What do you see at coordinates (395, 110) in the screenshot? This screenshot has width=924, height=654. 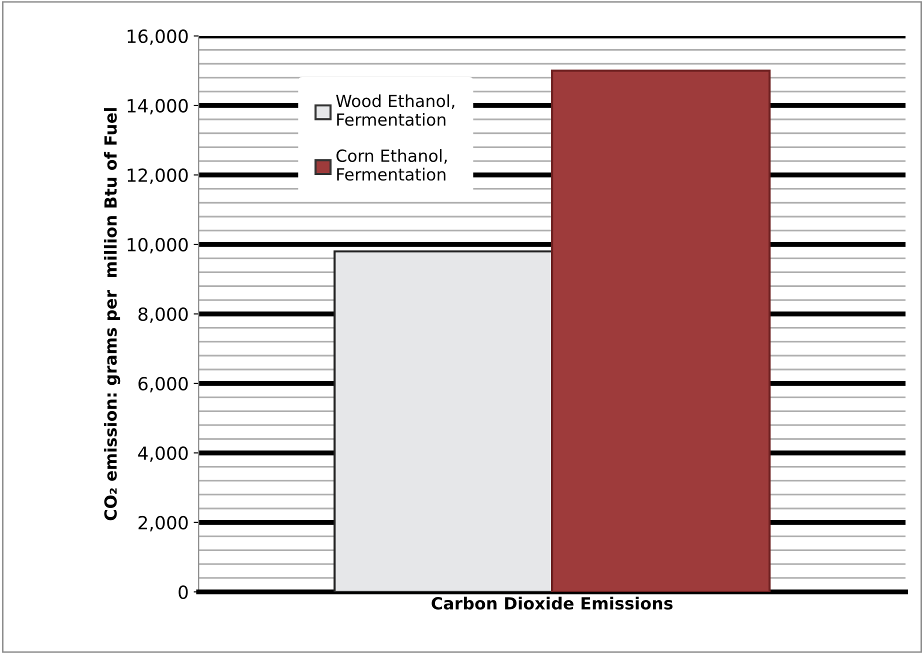 I see `legend-label: Wood Ethanol, Fermentation` at bounding box center [395, 110].